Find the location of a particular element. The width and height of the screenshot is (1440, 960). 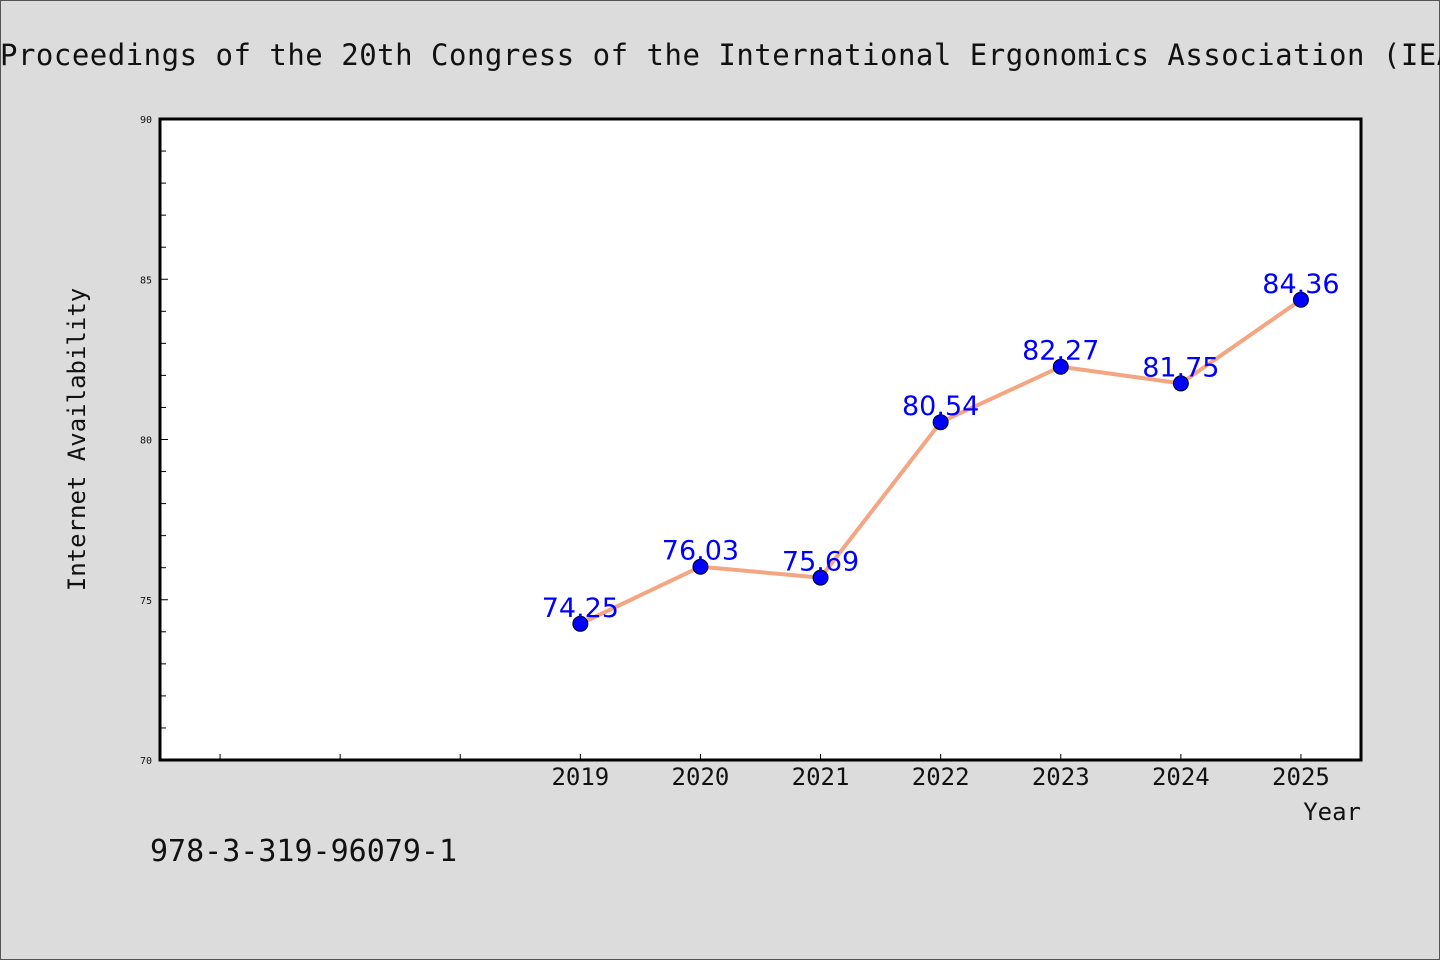

x-tick-label: 2022 is located at coordinates (941, 777).